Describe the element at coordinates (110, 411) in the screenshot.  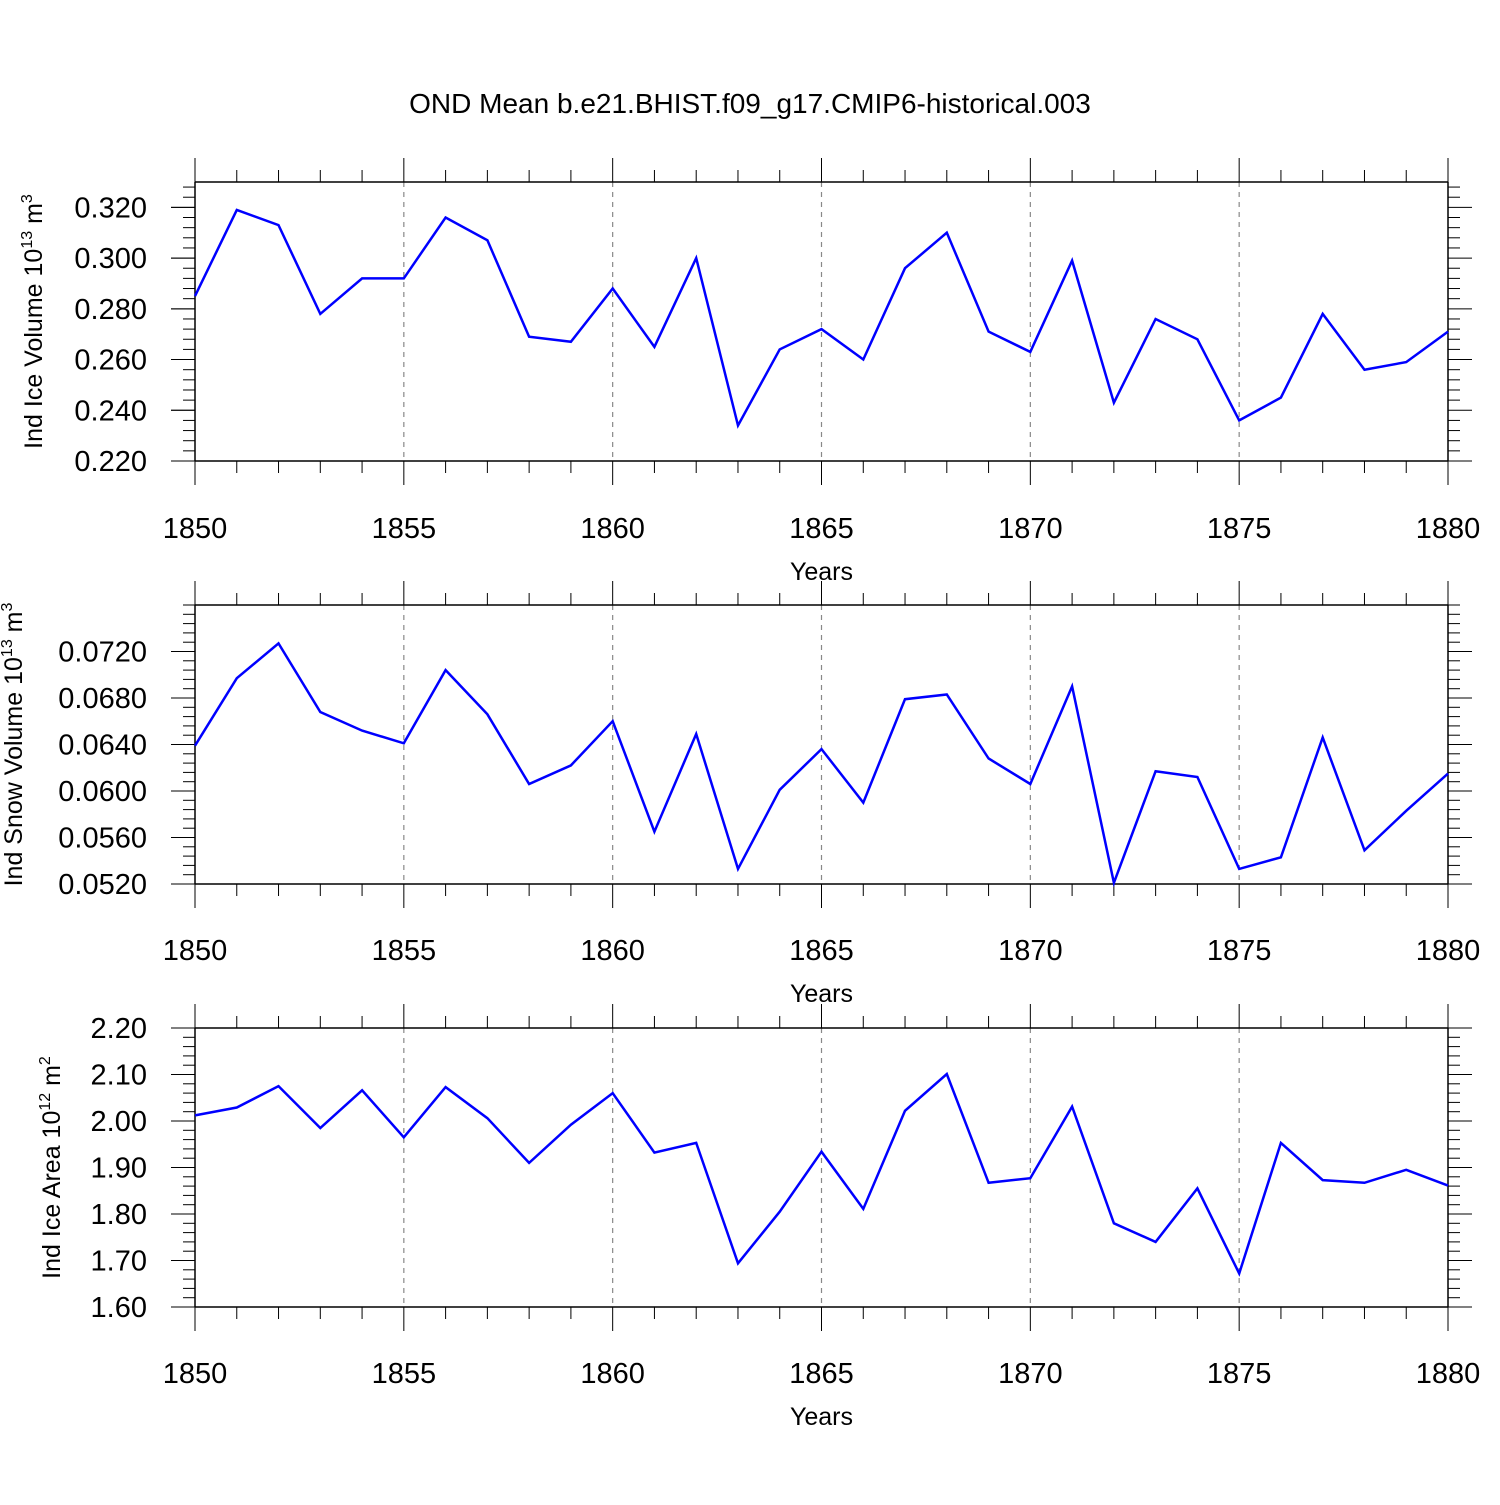
I see `y-tick-label: 0.240` at that location.